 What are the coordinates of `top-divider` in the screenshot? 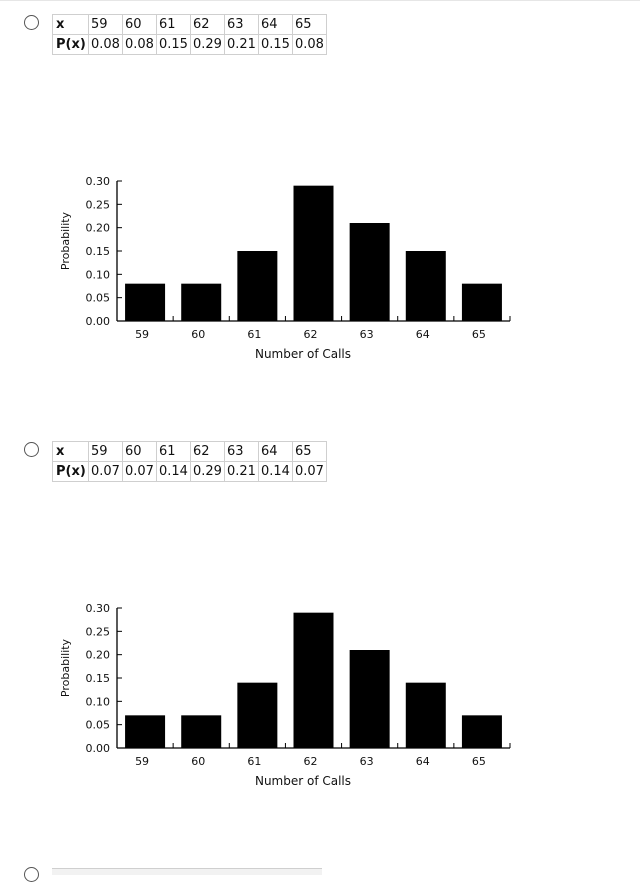 It's located at (320, 0).